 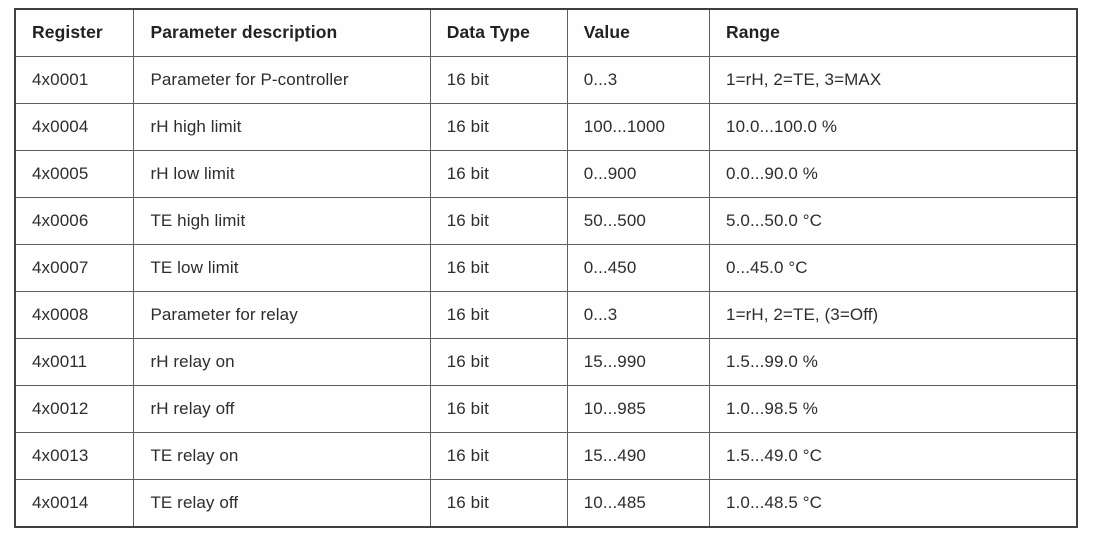 I want to click on cell-description: TE relay on, so click(x=282, y=456).